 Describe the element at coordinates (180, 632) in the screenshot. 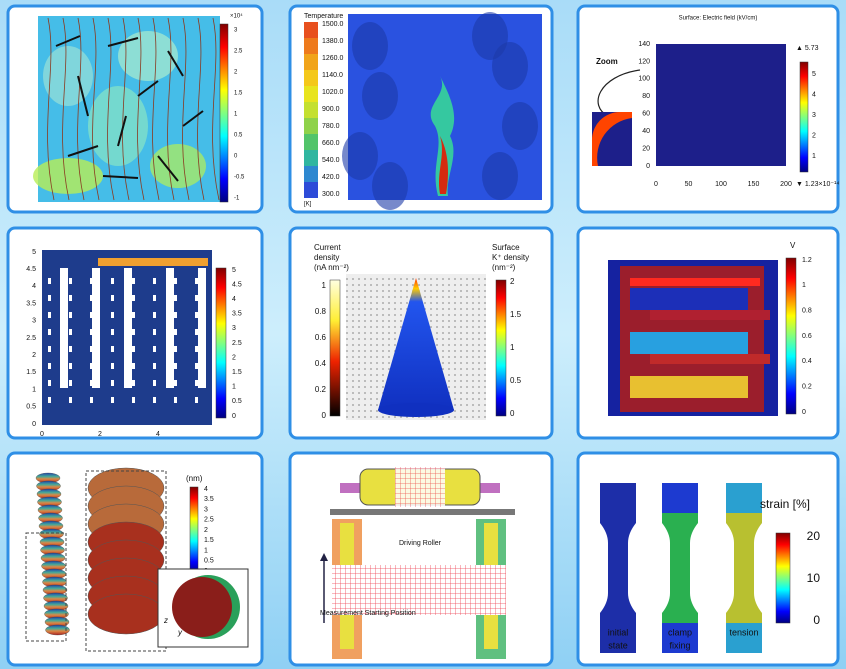

I see `axis-label: y` at that location.